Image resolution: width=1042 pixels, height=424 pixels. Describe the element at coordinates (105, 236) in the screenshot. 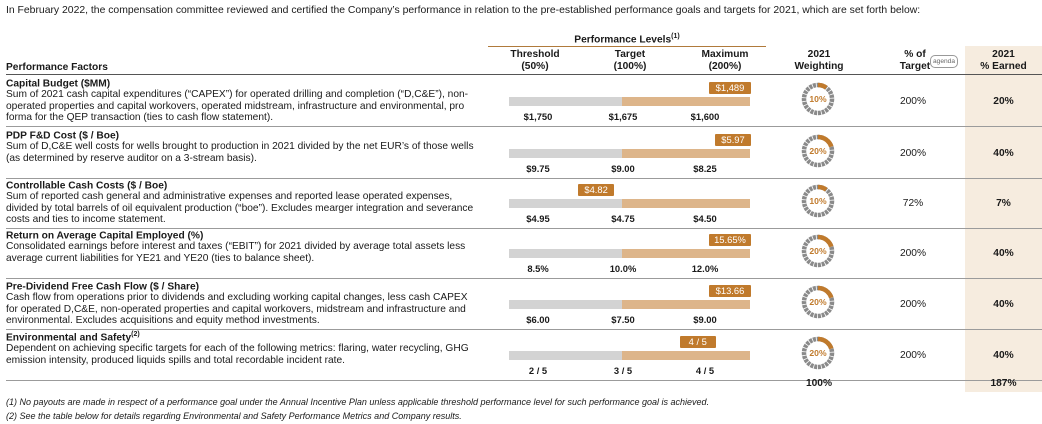

I see `row-title-text: Return on Average Capital Employed (%)` at that location.